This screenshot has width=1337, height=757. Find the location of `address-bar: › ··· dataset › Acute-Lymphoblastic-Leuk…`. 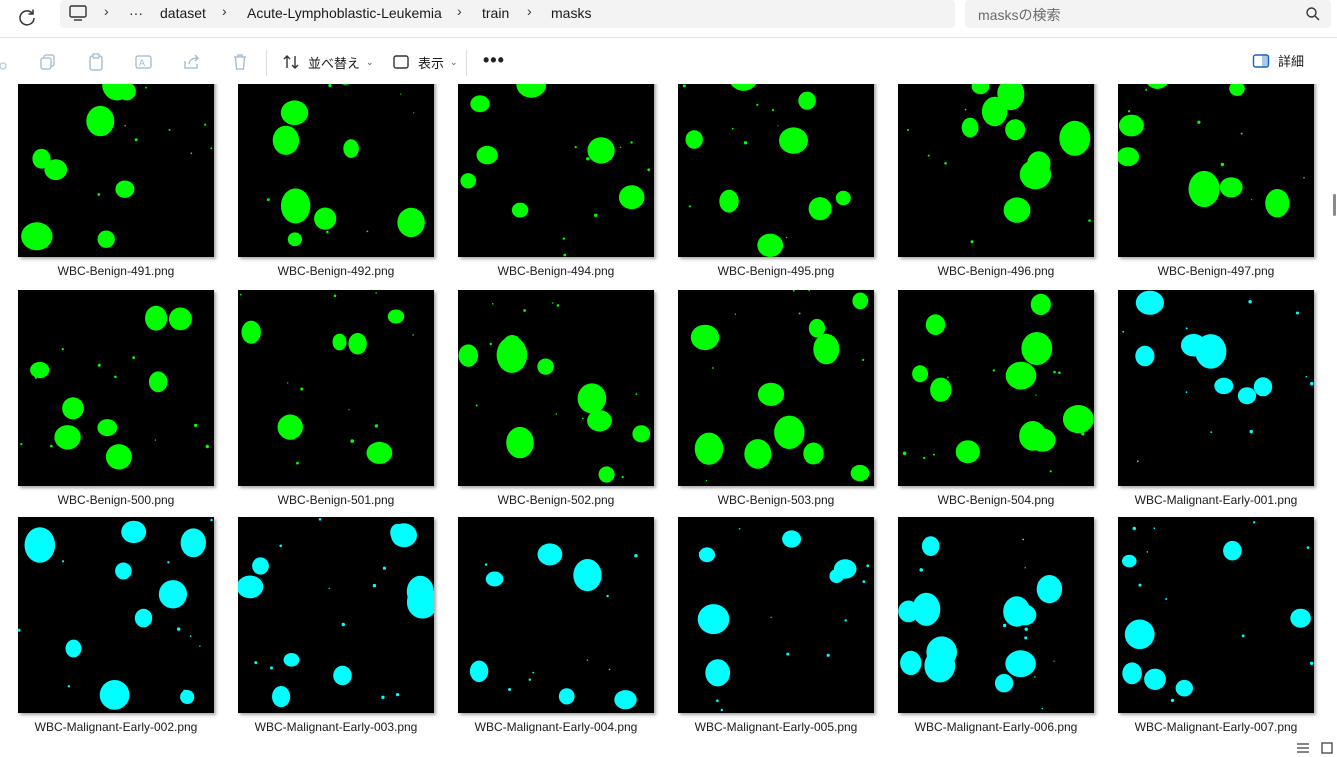

address-bar: › ··· dataset › Acute-Lymphoblastic-Leuk… is located at coordinates (668, 19).